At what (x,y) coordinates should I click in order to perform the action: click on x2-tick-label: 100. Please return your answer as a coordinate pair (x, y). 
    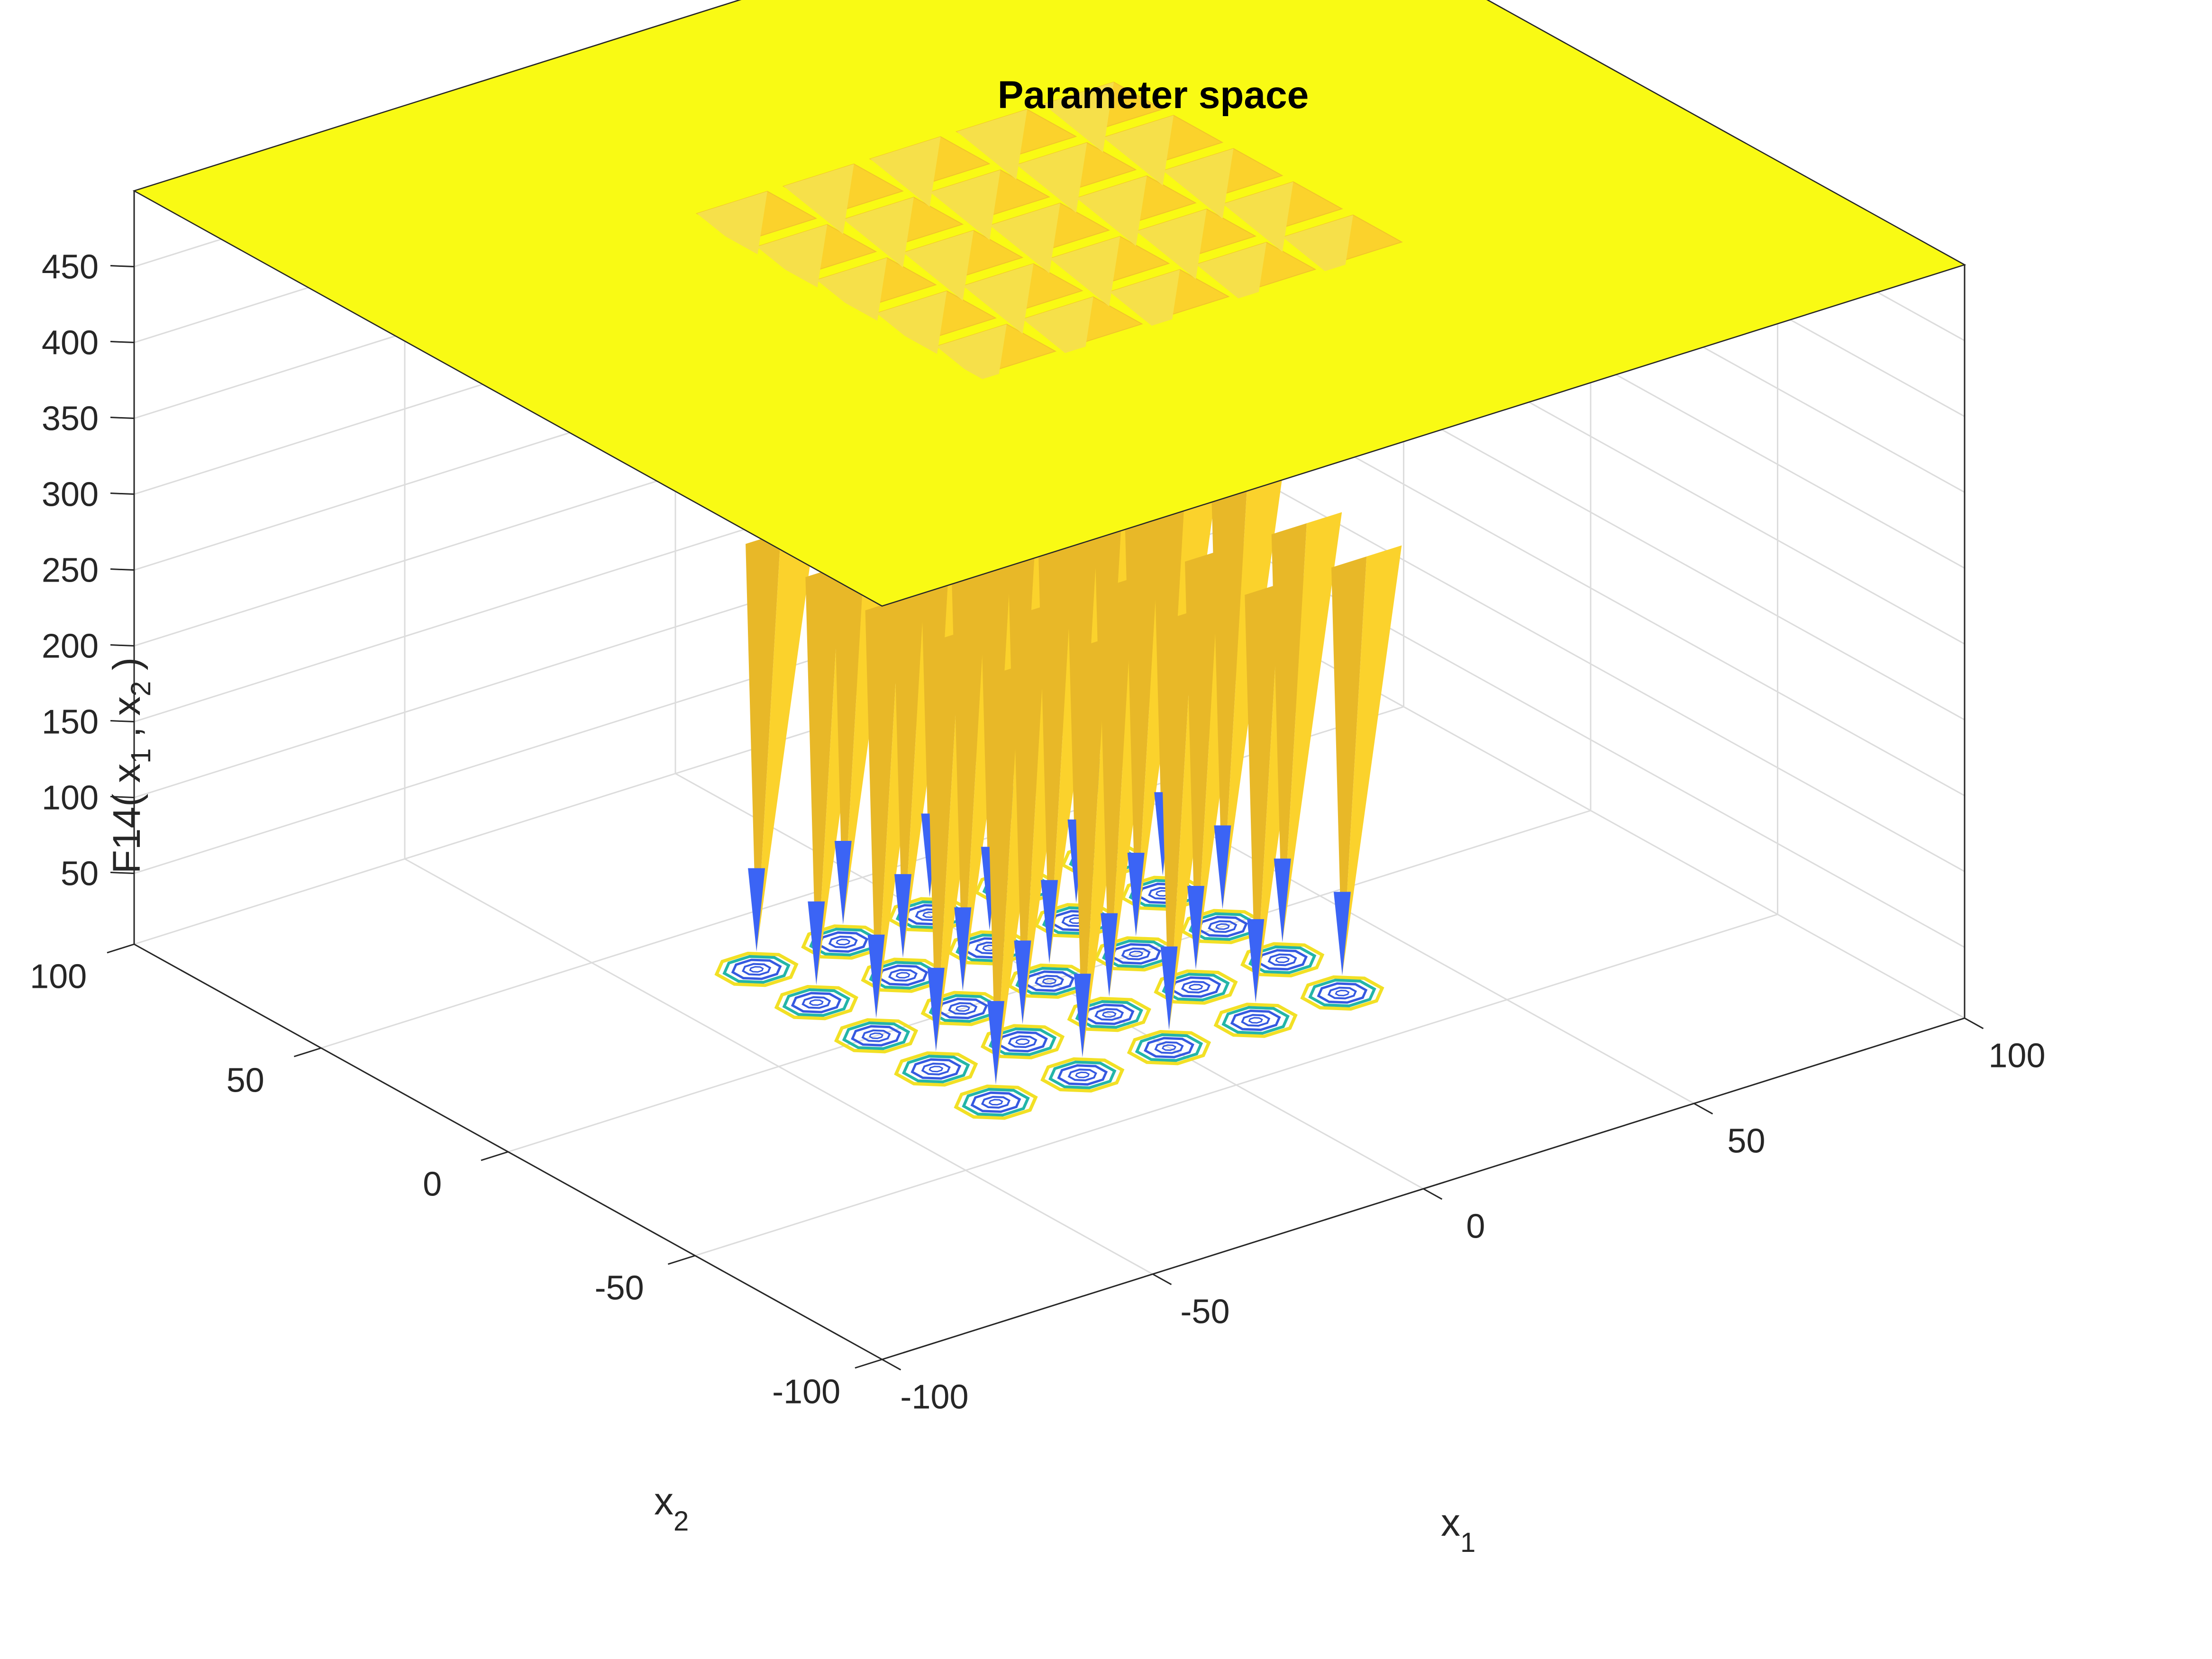
    Looking at the image, I should click on (58, 976).